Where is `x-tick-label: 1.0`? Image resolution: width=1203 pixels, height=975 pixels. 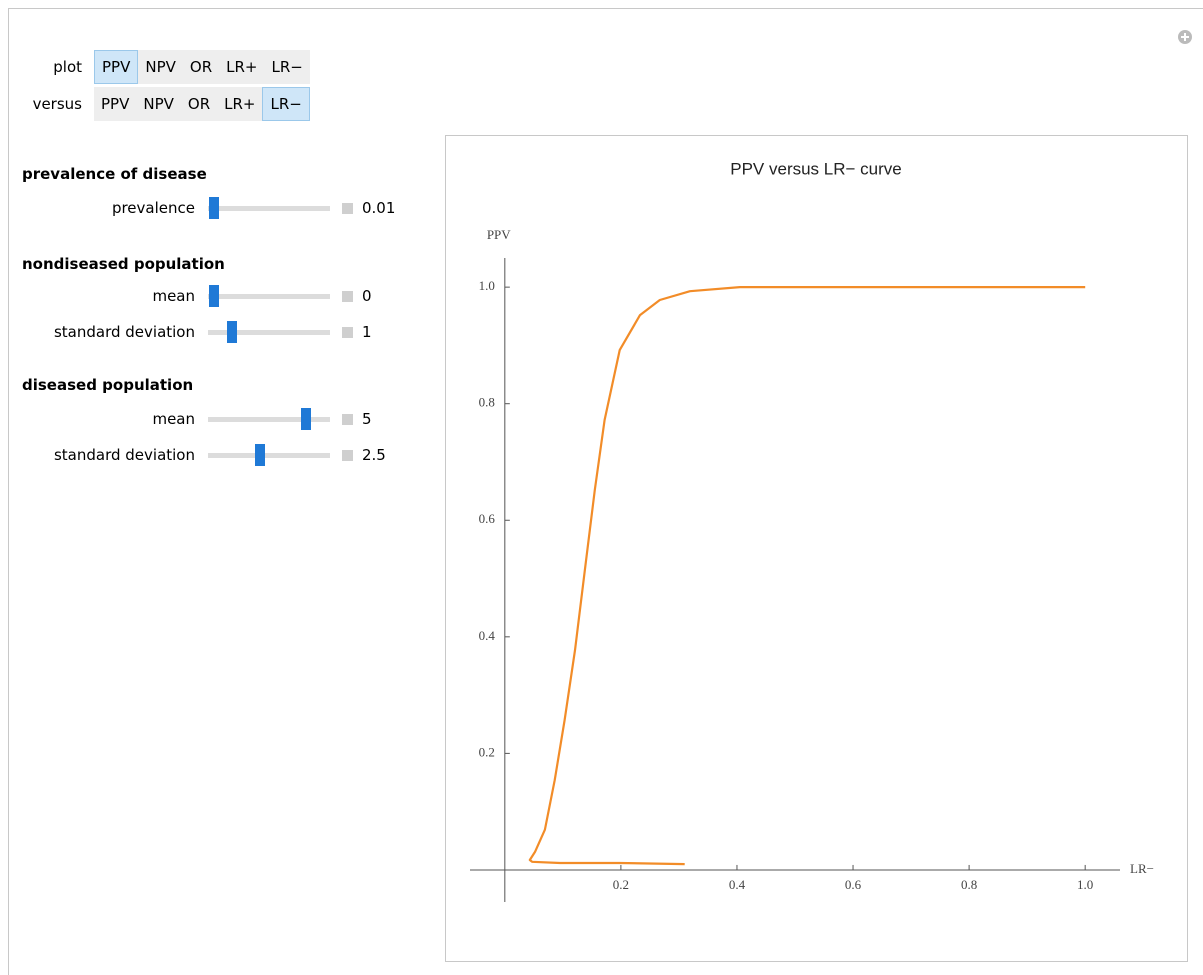 x-tick-label: 1.0 is located at coordinates (1085, 884).